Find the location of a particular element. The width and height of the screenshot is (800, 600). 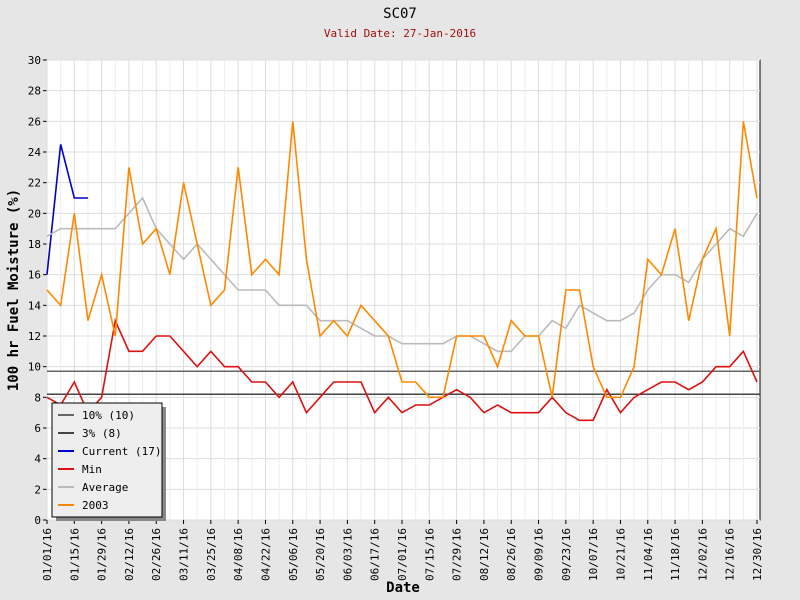

x-tick-label: 03/11/16 is located at coordinates (184, 554).